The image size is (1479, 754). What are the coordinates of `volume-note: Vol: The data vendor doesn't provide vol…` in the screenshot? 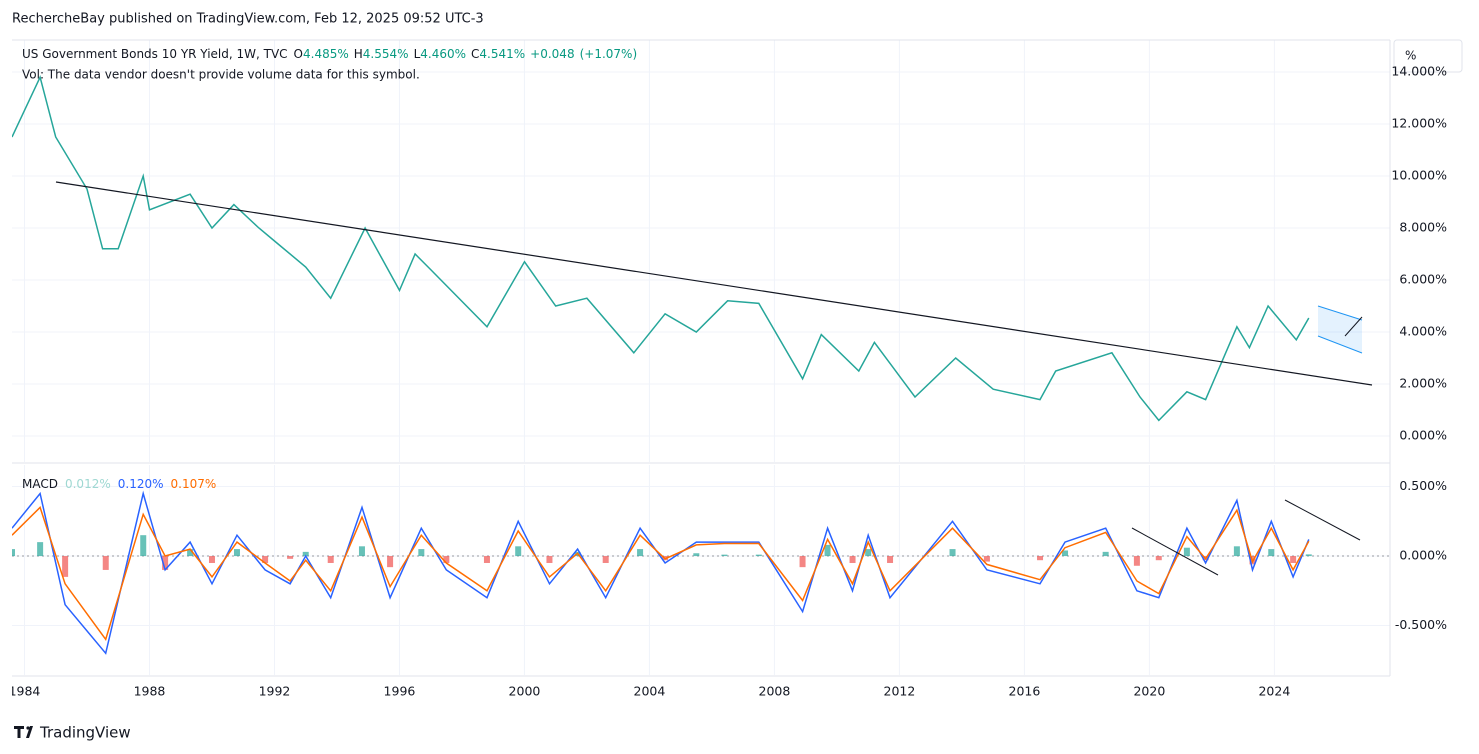 It's located at (221, 75).